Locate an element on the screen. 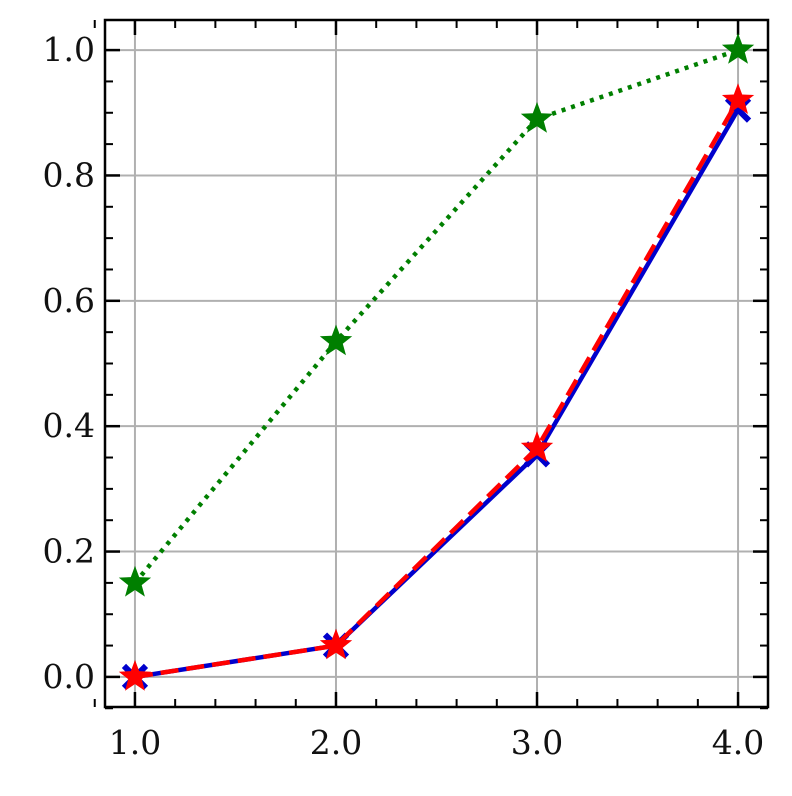  x-tick-label: 3.0 is located at coordinates (537, 742).